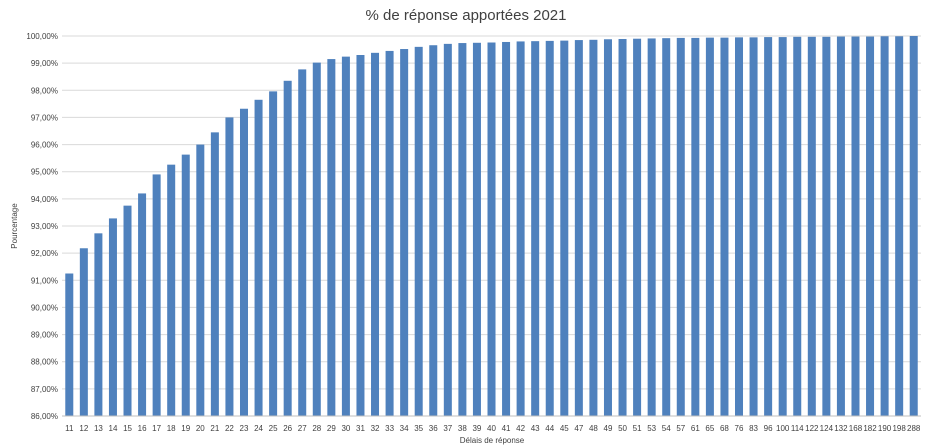 This screenshot has height=445, width=931. I want to click on x-tick-label: 76, so click(739, 428).